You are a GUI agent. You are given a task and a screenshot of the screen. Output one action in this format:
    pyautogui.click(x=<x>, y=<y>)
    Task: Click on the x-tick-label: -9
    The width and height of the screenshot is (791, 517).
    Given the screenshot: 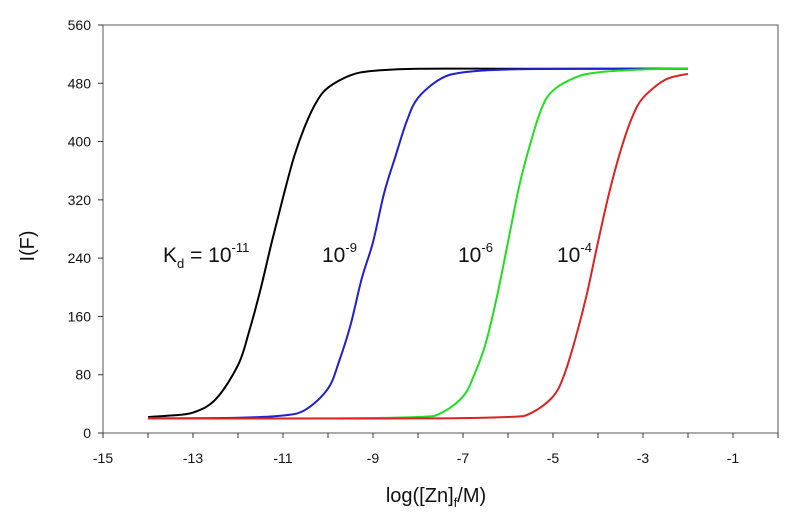 What is the action you would take?
    pyautogui.click(x=373, y=458)
    